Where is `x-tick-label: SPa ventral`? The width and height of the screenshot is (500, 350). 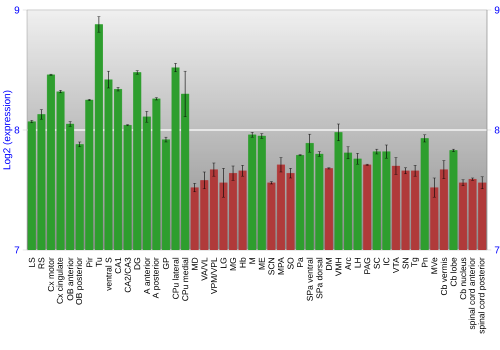
x-tick-label: SPa ventral is located at coordinates (309, 279).